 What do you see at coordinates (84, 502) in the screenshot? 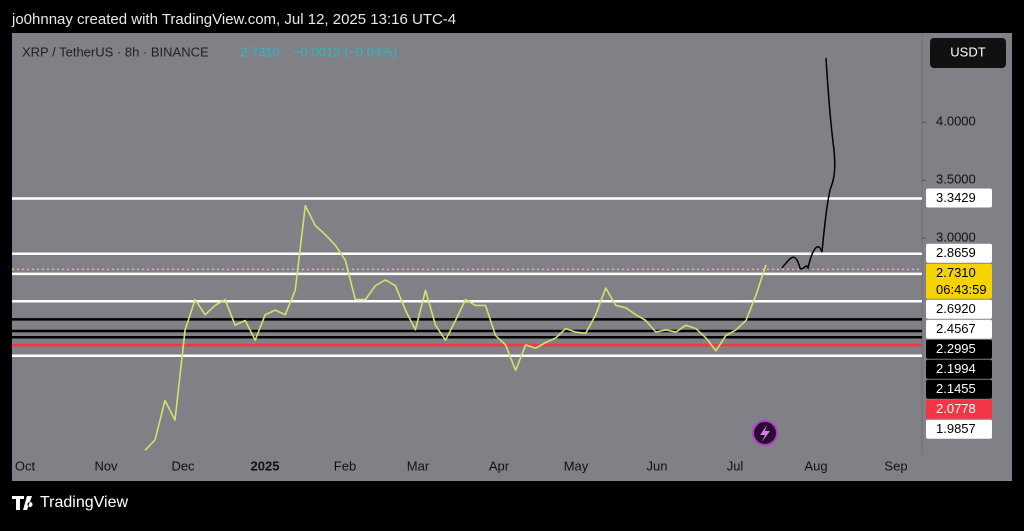
I see `footer-brand: TradingView` at bounding box center [84, 502].